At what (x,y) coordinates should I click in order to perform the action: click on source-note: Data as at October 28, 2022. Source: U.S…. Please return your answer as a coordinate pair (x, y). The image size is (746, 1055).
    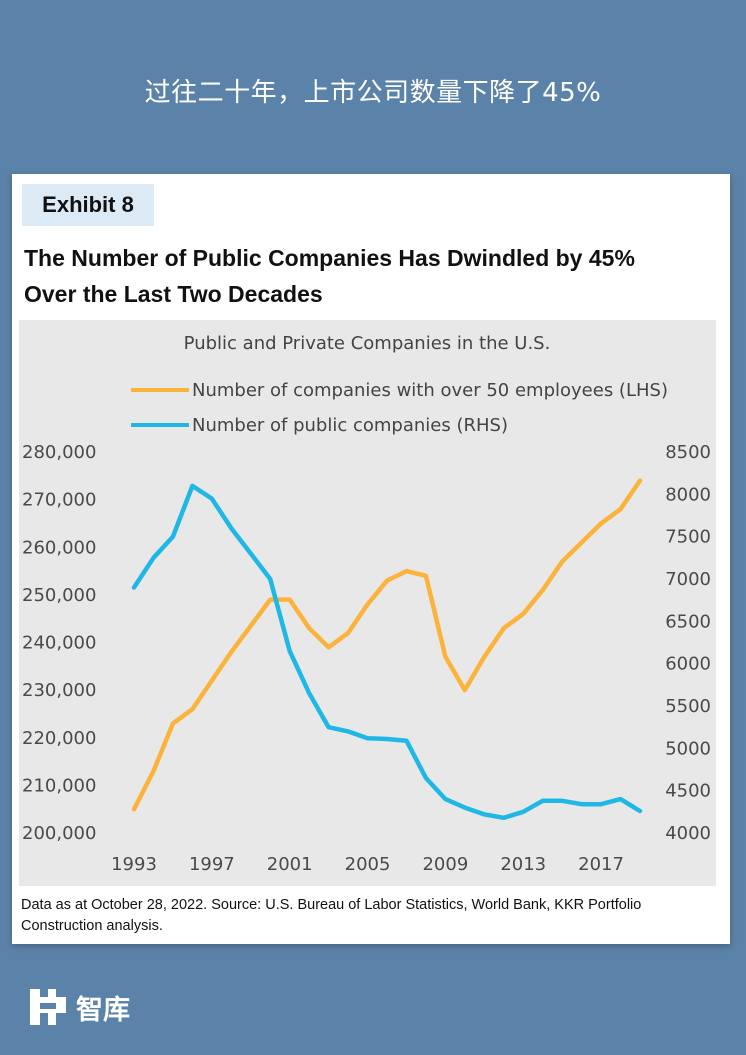
    Looking at the image, I should click on (331, 915).